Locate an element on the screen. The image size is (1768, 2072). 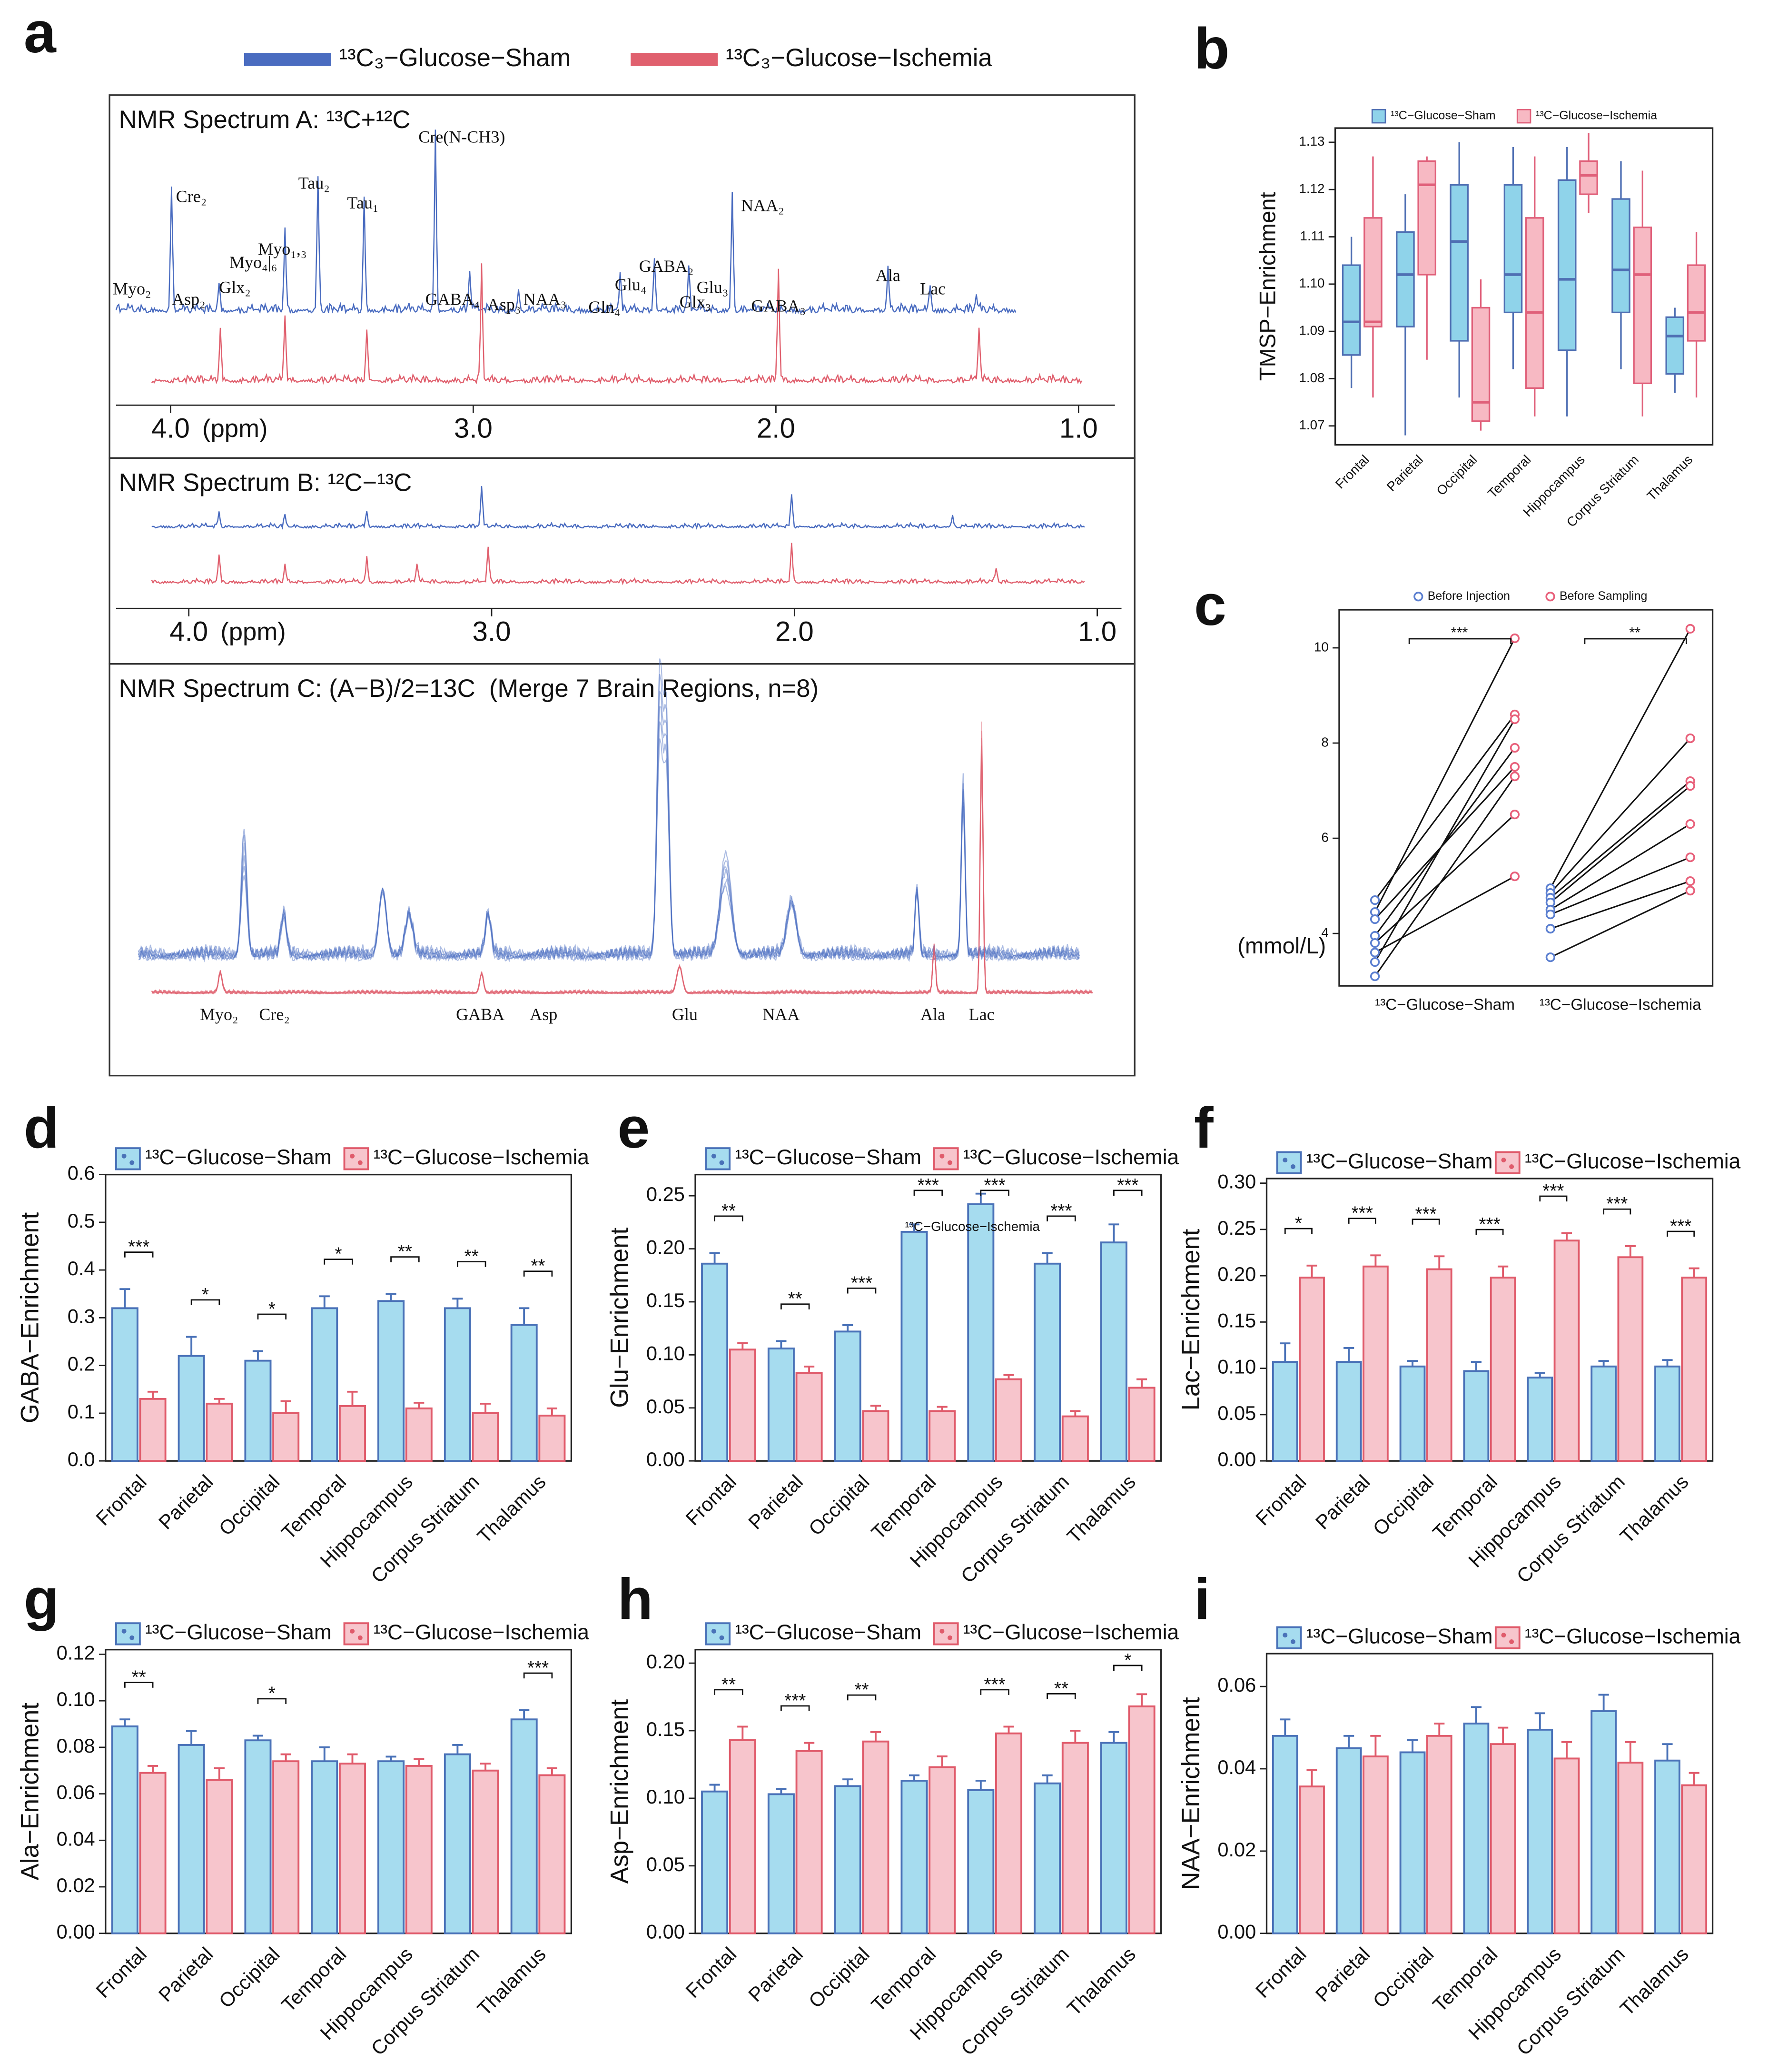
peak-label: GABA₃ is located at coordinates (778, 305).